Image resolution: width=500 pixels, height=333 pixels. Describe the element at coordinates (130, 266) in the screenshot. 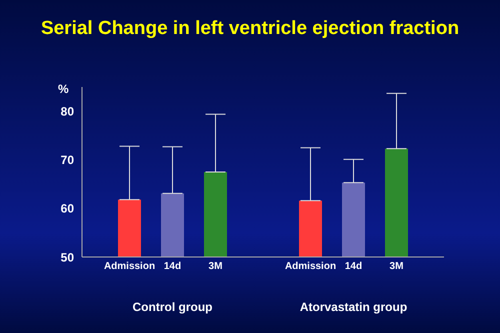

I see `series-label: Admission` at that location.